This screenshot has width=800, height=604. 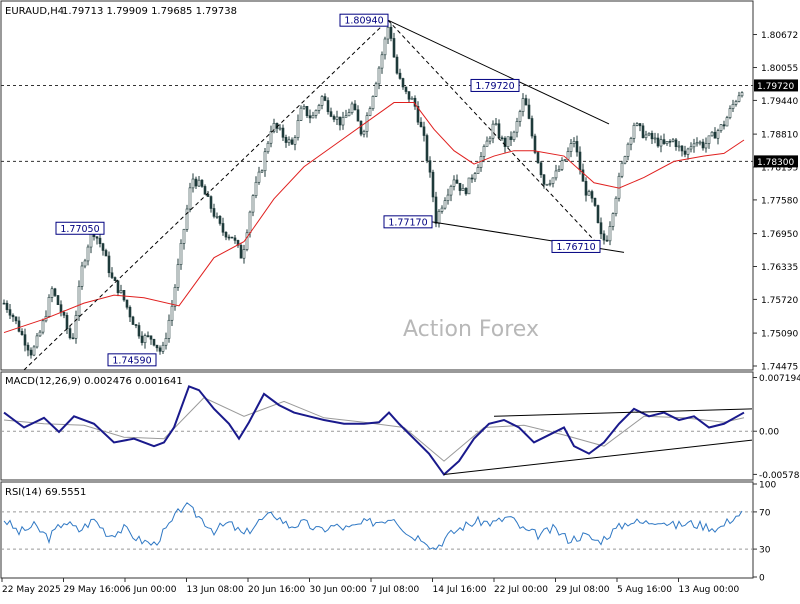 What do you see at coordinates (521, 590) in the screenshot?
I see `x-tick-label: 22 Jul 00:00` at bounding box center [521, 590].